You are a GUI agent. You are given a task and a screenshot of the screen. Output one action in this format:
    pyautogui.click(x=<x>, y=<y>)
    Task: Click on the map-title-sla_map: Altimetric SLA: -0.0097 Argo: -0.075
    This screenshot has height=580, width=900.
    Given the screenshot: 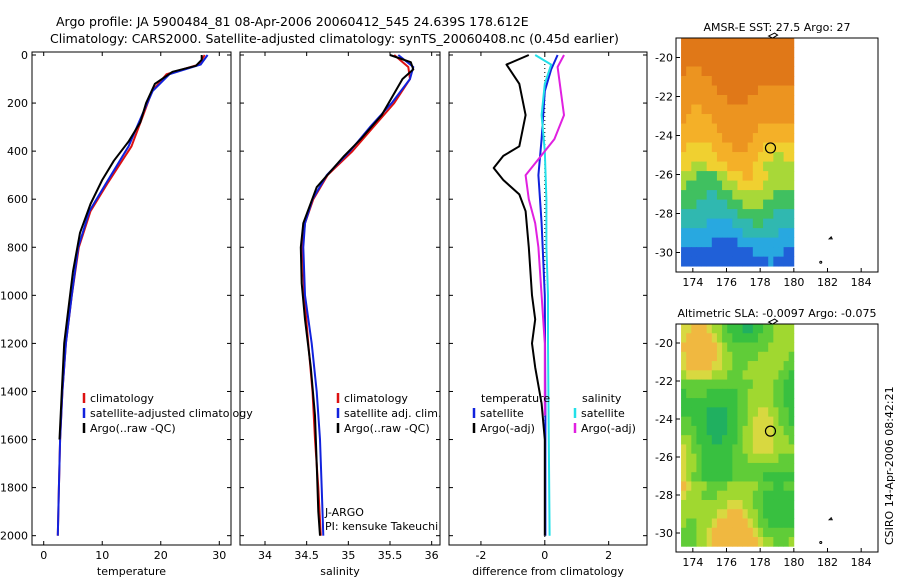 What is the action you would take?
    pyautogui.click(x=777, y=313)
    